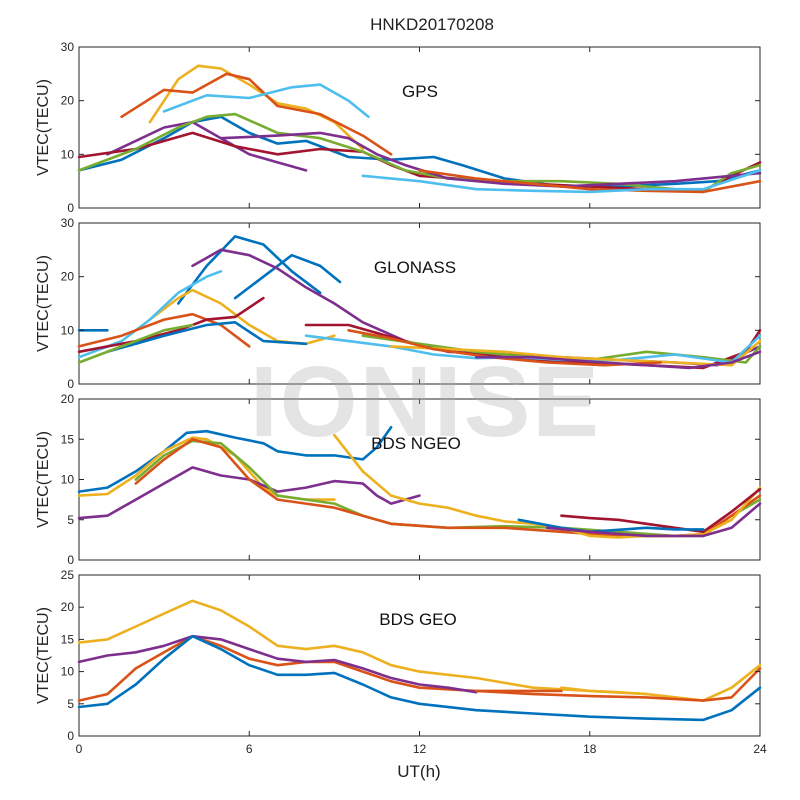  What do you see at coordinates (416, 443) in the screenshot?
I see `panel-label: BDS NGEO` at bounding box center [416, 443].